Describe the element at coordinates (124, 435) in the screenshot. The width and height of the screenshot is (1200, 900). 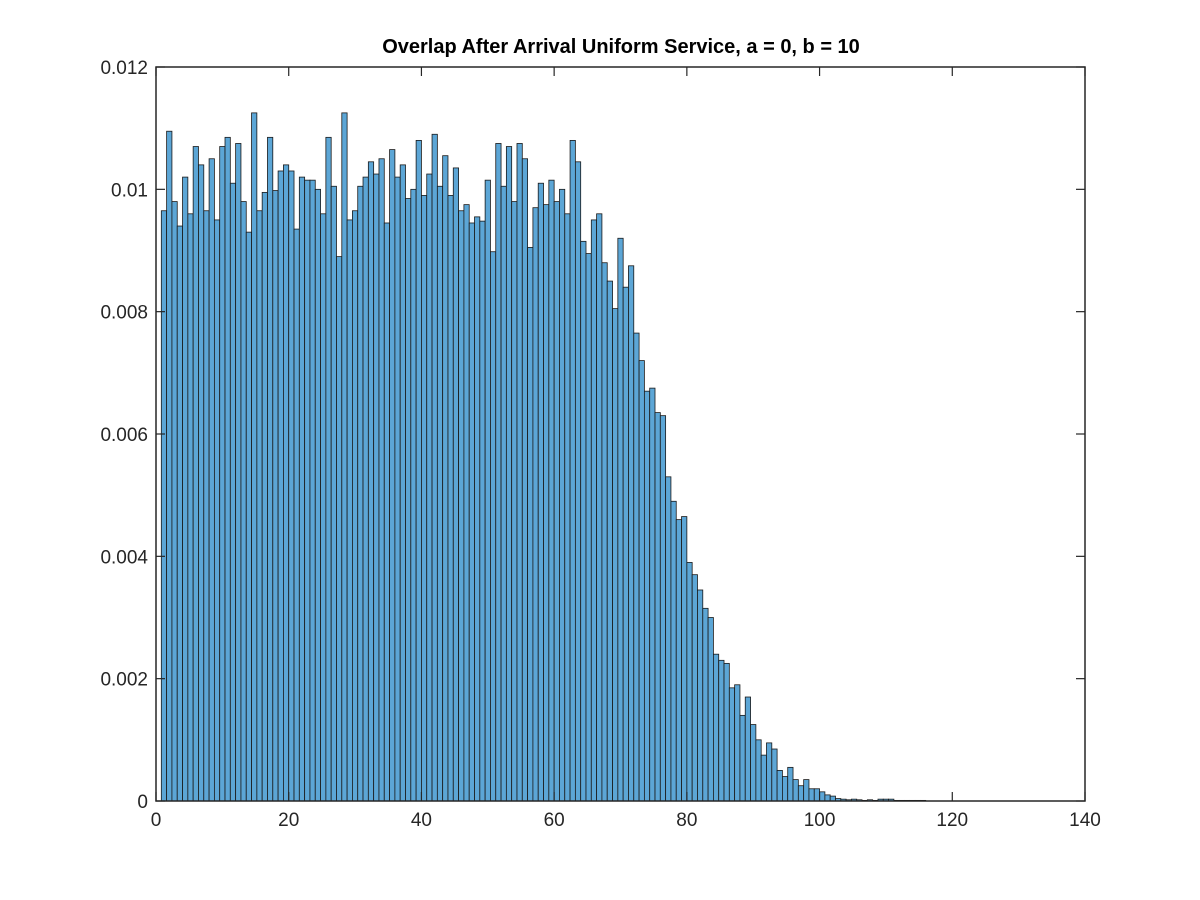
I see `y-tick-label: 0.006` at that location.